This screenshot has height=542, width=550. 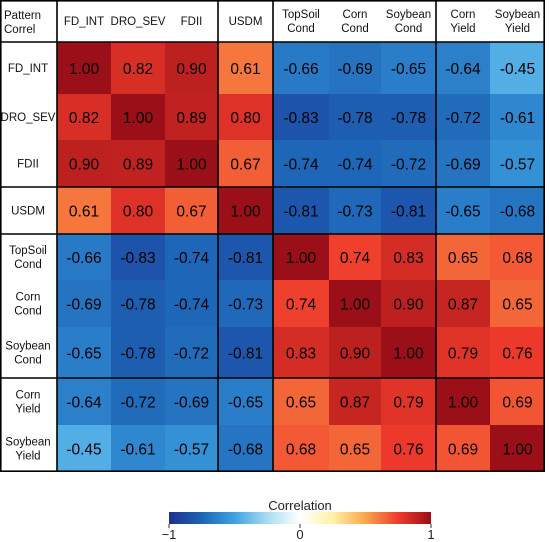 I want to click on cell-value-label: 0.61, so click(x=84, y=212).